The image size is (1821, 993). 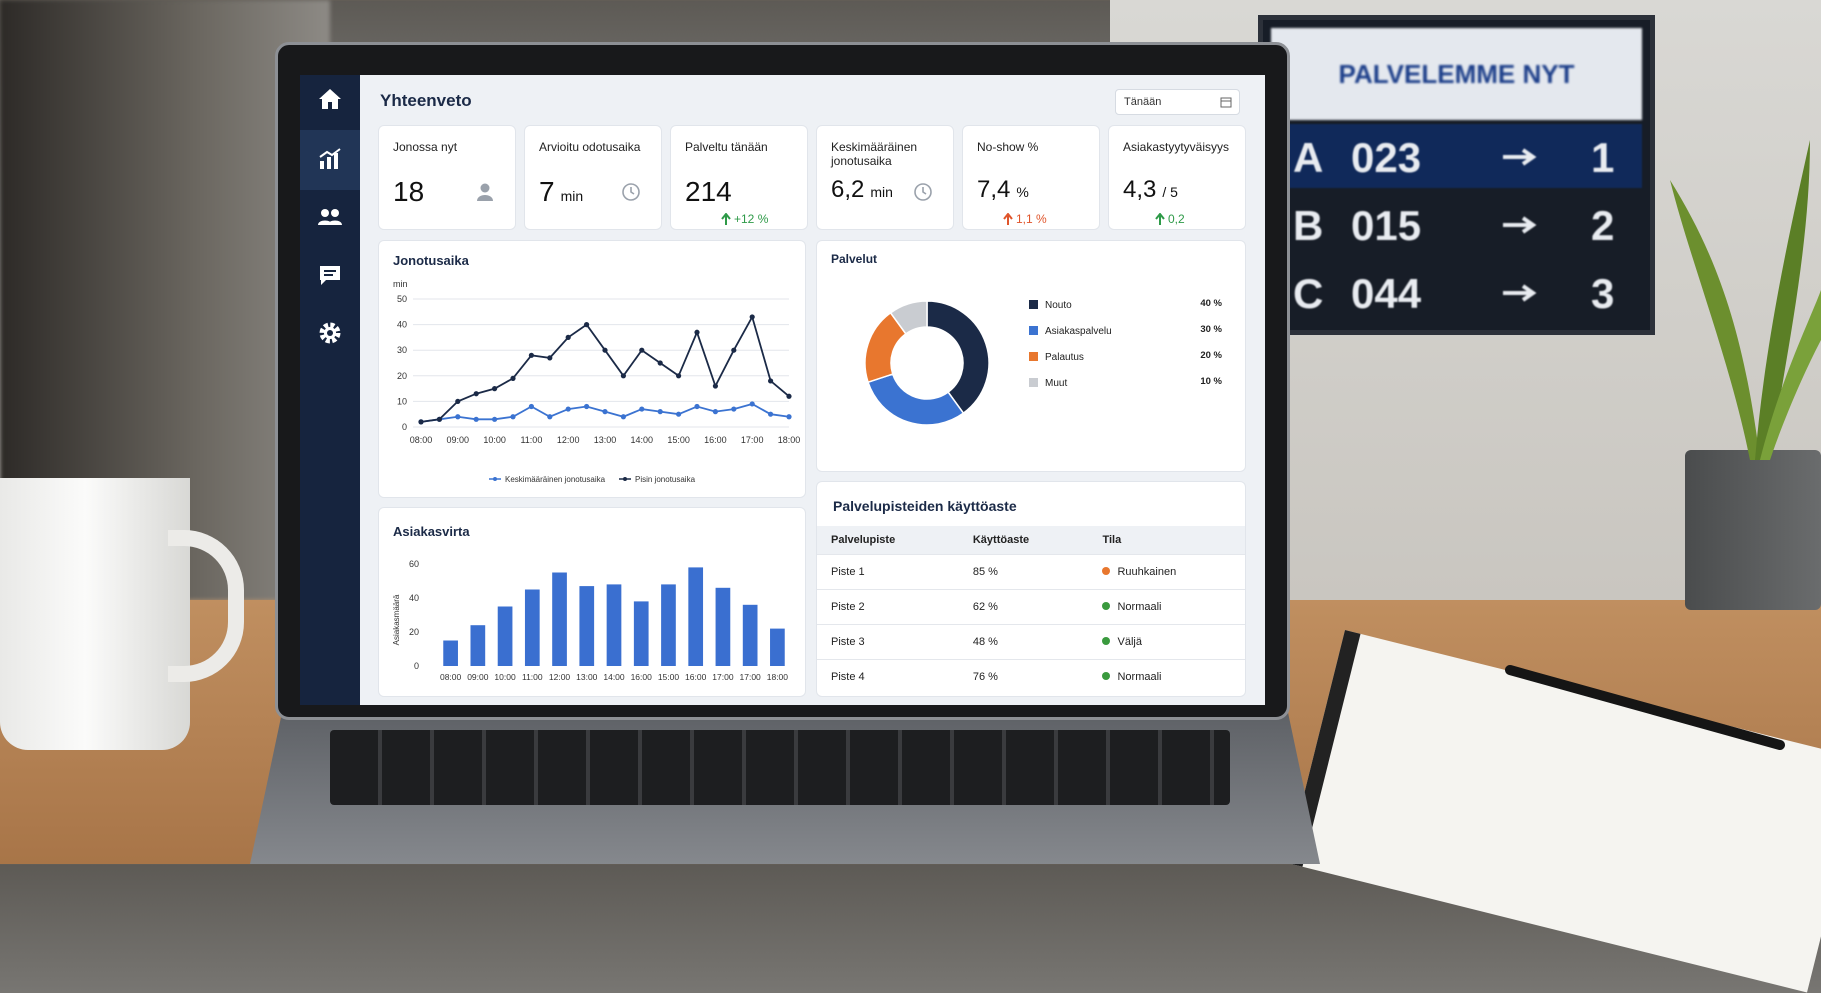 What do you see at coordinates (1033, 382) in the screenshot?
I see `legend-swatch` at bounding box center [1033, 382].